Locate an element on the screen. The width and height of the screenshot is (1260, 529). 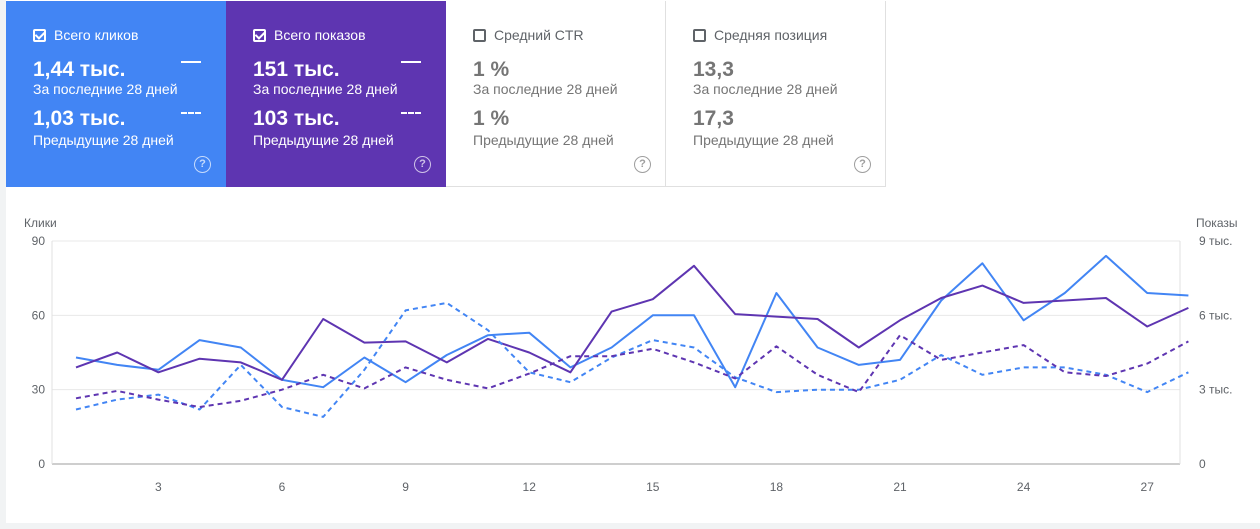
right-axis-tick-label: 0 is located at coordinates (1202, 464).